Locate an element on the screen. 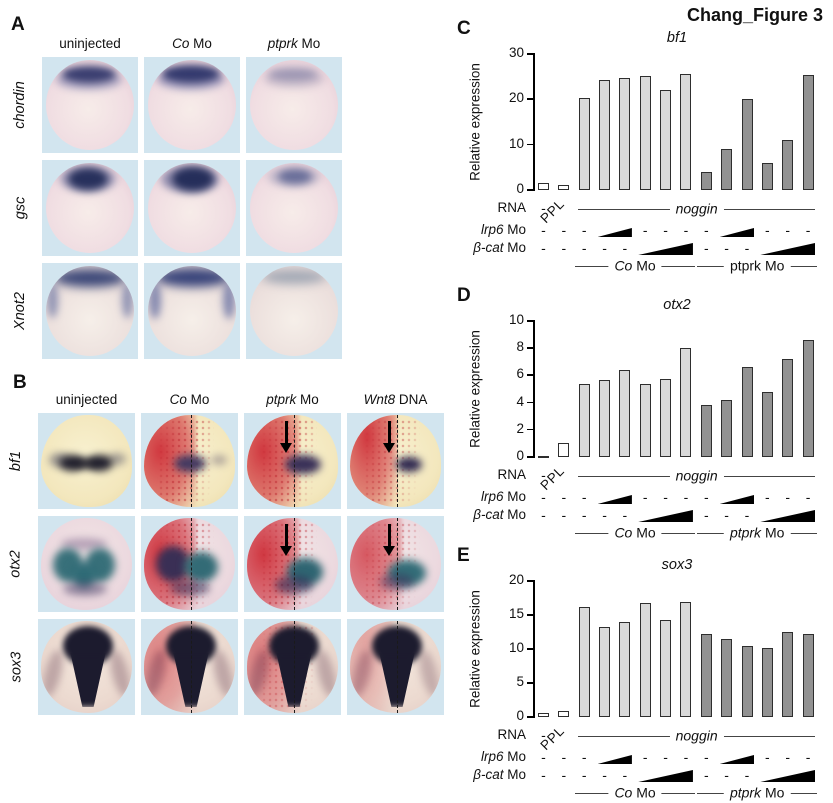 This screenshot has height=803, width=833. panelB-row-otx2: otx2 is located at coordinates (15, 564).